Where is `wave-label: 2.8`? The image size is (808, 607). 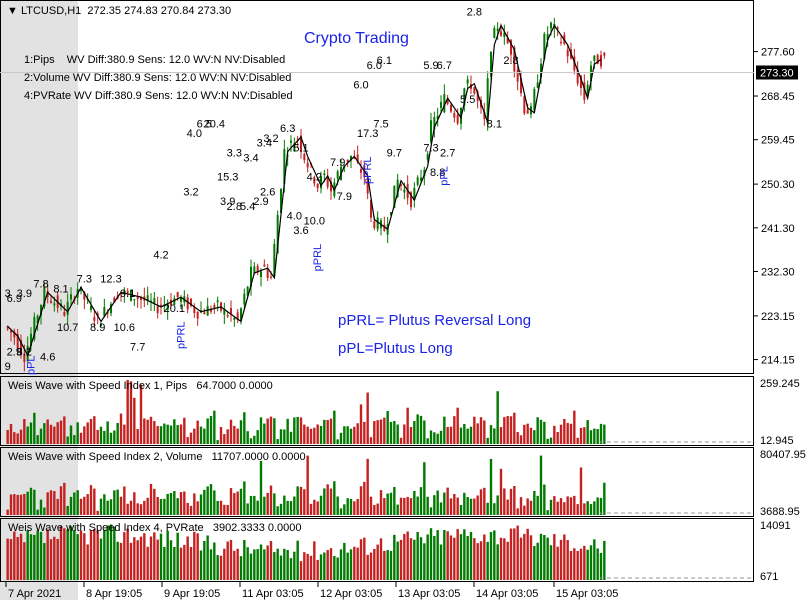 wave-label: 2.8 is located at coordinates (234, 207).